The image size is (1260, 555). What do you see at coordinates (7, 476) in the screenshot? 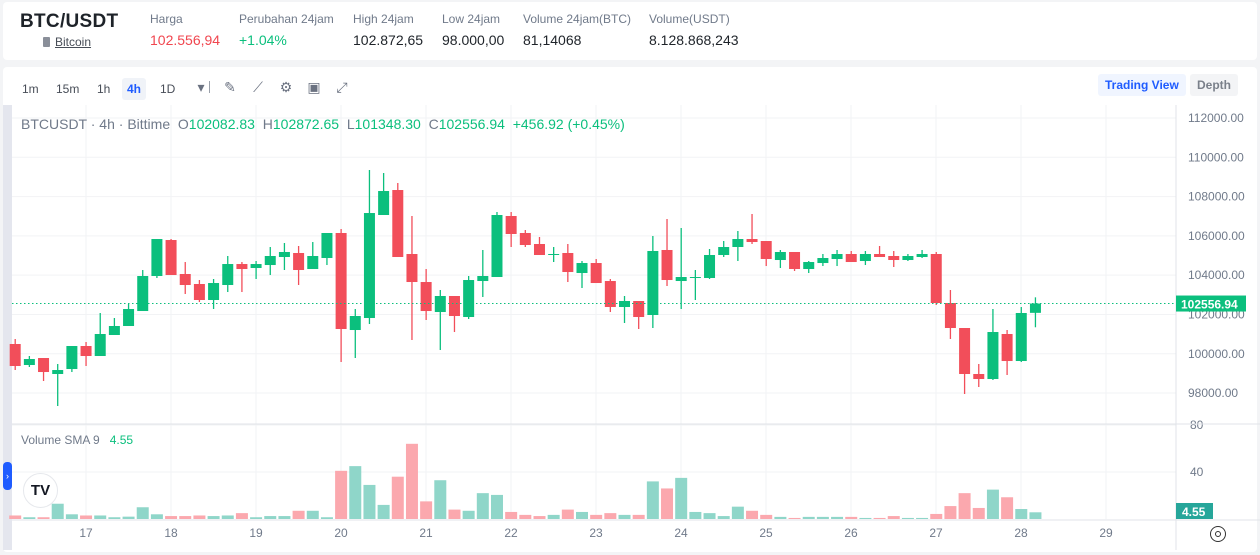
I see `sidebar-expand-button: ›` at bounding box center [7, 476].